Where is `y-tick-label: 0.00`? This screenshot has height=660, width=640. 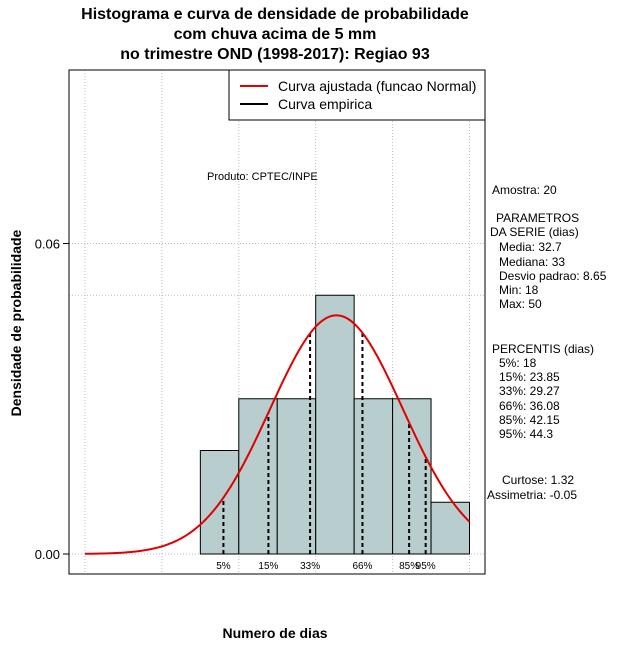 y-tick-label: 0.00 is located at coordinates (47, 554).